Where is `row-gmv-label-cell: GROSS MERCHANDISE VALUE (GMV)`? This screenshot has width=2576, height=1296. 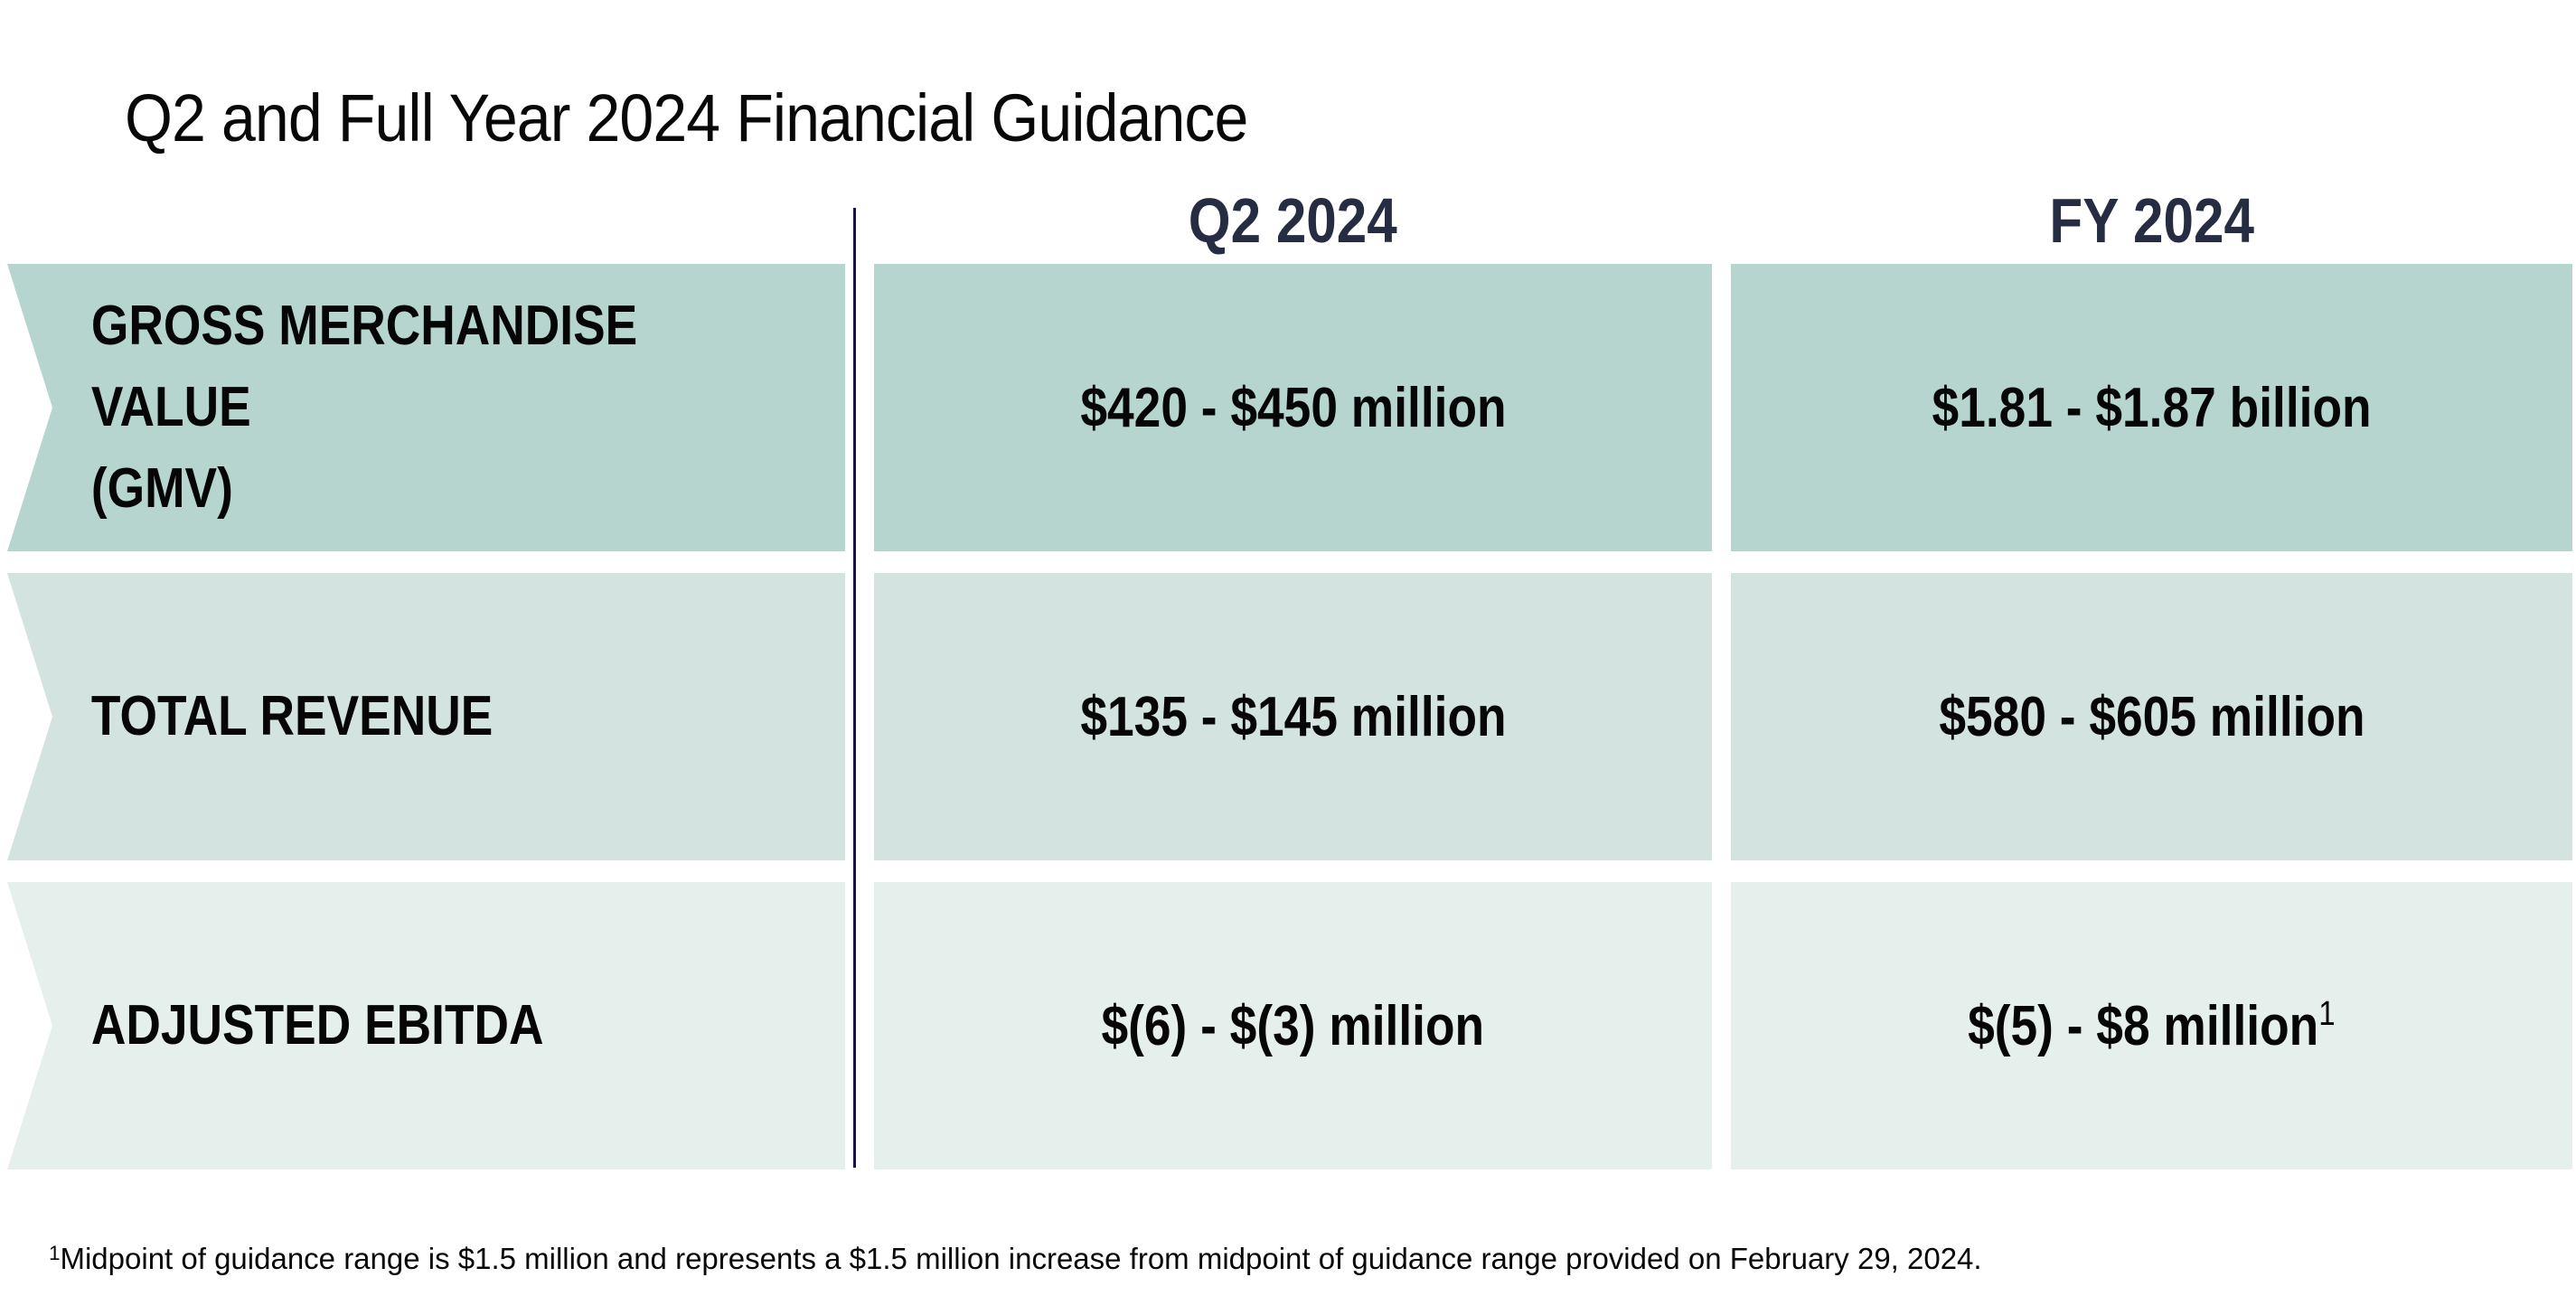 row-gmv-label-cell: GROSS MERCHANDISE VALUE (GMV) is located at coordinates (426, 407).